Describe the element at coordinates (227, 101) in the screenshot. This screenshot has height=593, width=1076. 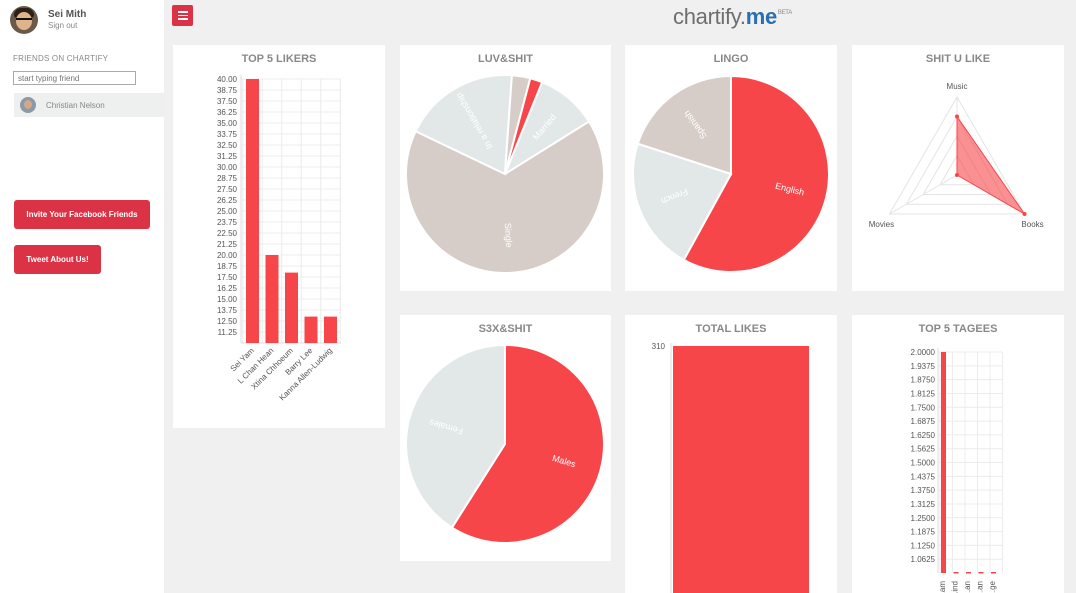
I see `y-tick-label: 37.50` at that location.